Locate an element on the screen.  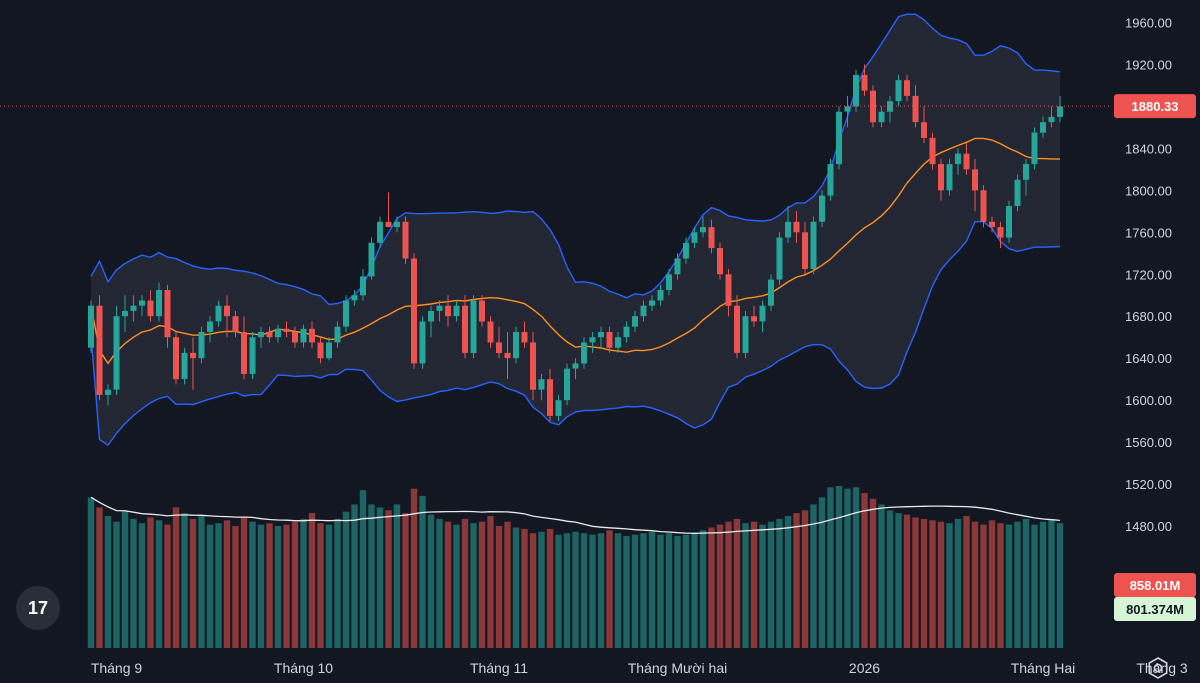
gear-icon is located at coordinates (1158, 668).